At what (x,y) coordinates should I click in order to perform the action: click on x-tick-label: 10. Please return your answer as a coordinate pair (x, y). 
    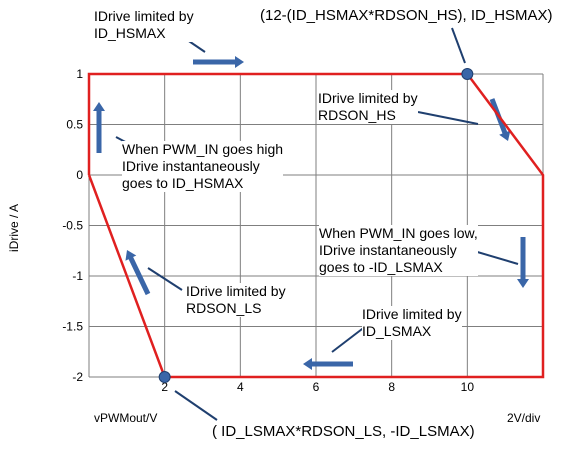
    Looking at the image, I should click on (468, 387).